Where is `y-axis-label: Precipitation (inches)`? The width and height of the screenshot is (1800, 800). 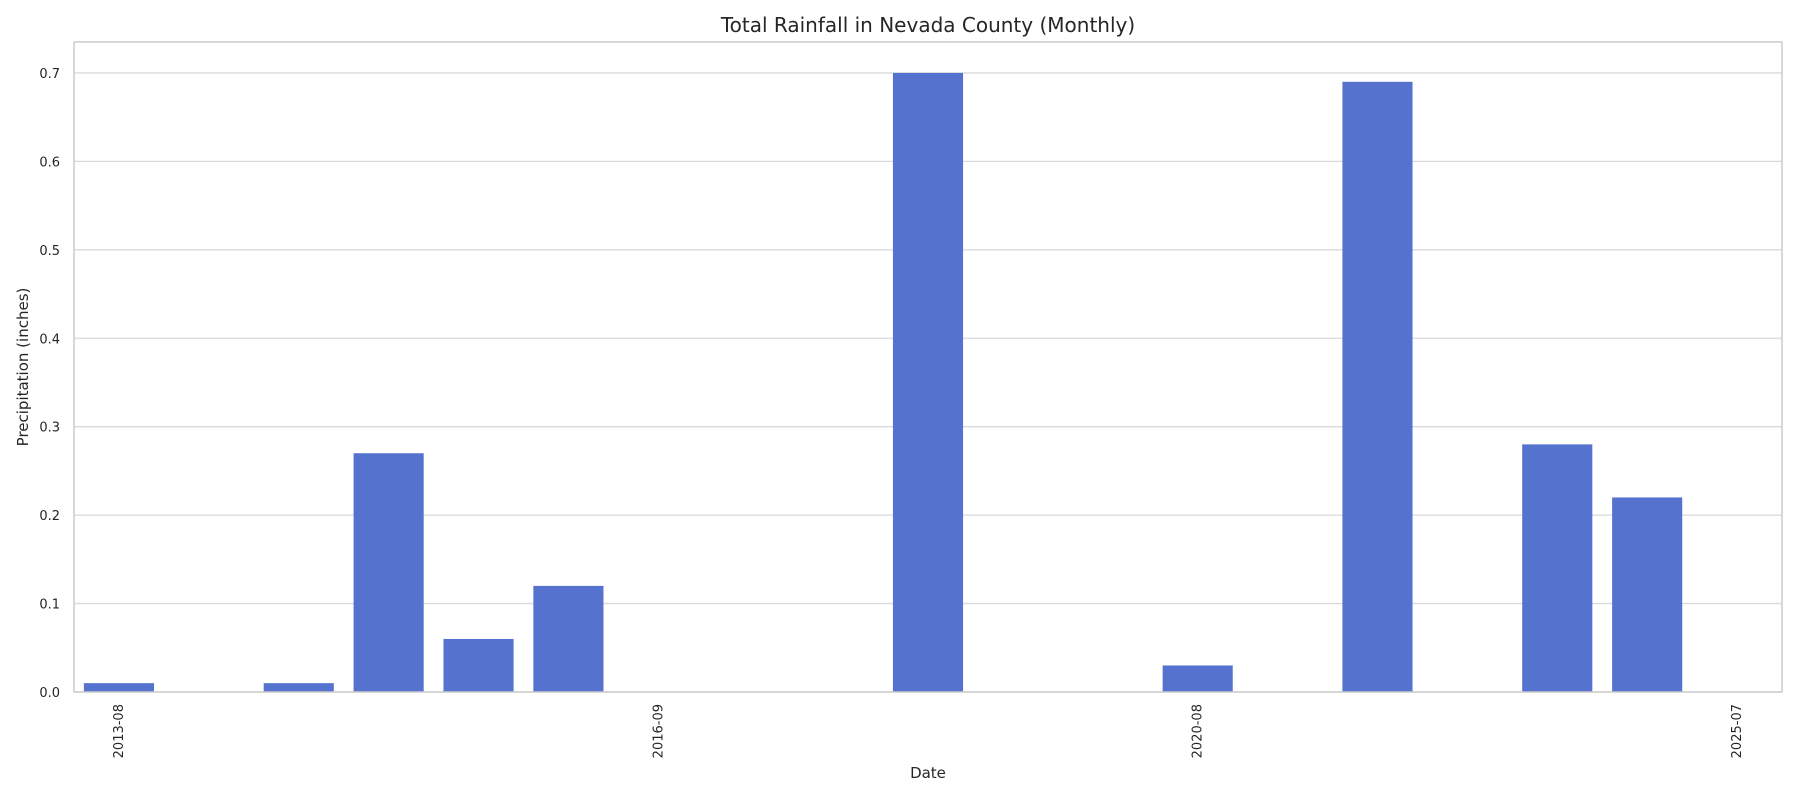 y-axis-label: Precipitation (inches) is located at coordinates (23, 367).